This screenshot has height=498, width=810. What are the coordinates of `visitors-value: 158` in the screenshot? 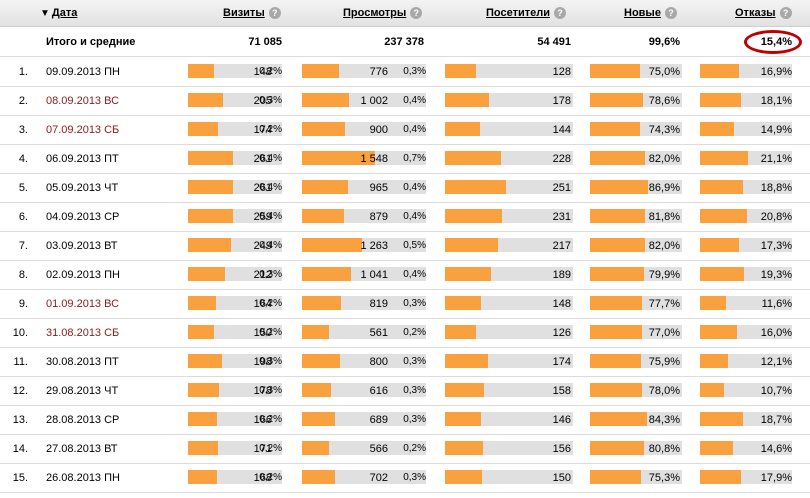 It's located at (561, 391).